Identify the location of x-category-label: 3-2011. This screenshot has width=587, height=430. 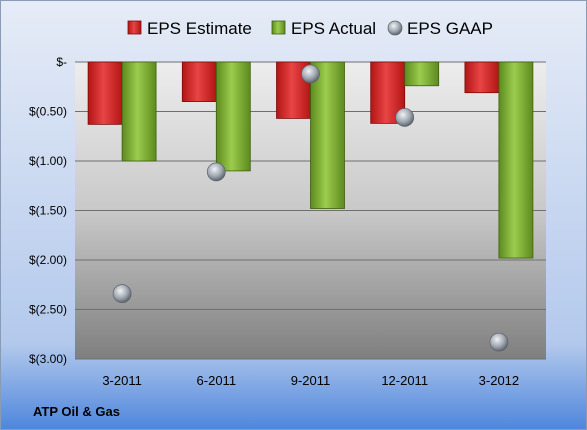
(122, 380).